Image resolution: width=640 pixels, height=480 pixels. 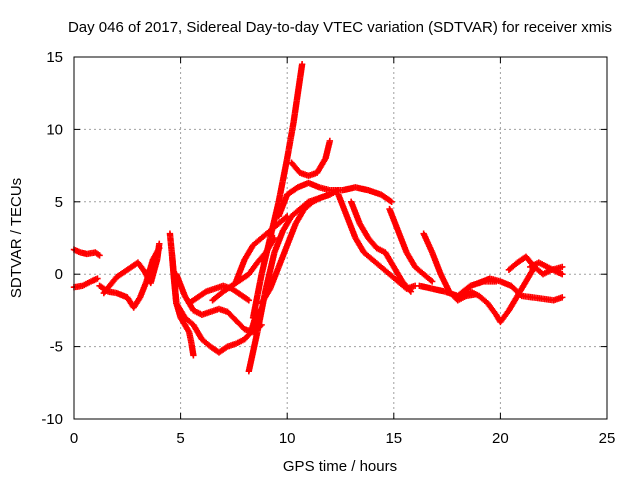 I want to click on y-tick-label: 5, so click(x=59, y=202).